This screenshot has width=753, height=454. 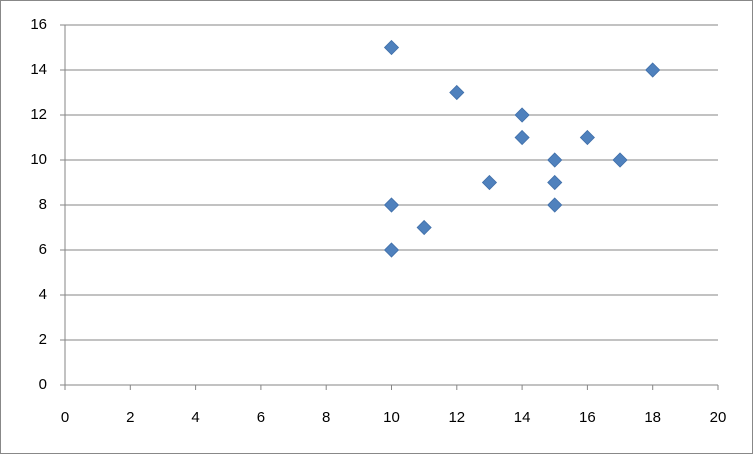 I want to click on y-tick-label: 16, so click(x=38, y=24).